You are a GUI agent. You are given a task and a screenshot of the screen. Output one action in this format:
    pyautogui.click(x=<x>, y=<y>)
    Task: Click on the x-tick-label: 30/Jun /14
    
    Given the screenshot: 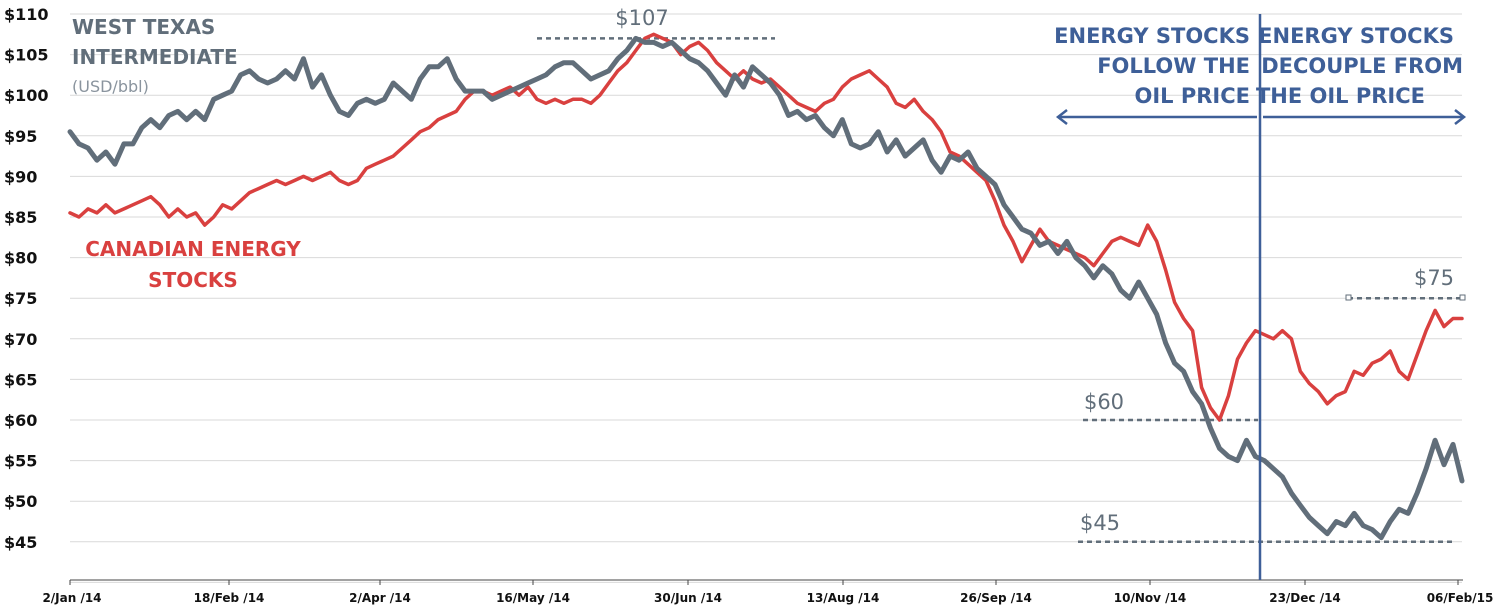 What is the action you would take?
    pyautogui.click(x=688, y=598)
    